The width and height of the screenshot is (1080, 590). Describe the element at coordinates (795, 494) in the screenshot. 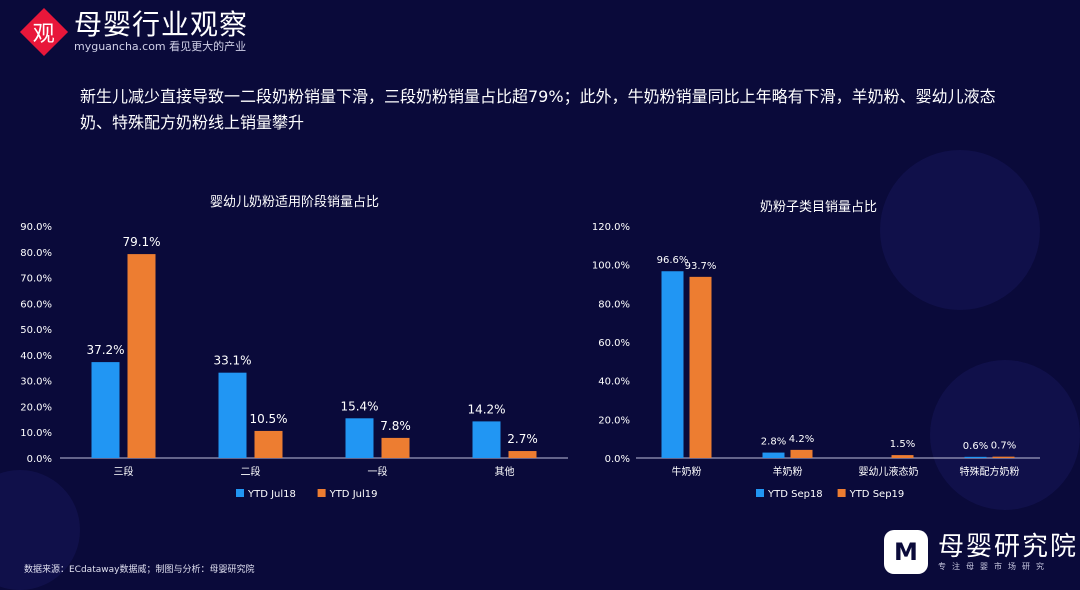

I see `chart2-legend-label: YTD Sep18` at that location.